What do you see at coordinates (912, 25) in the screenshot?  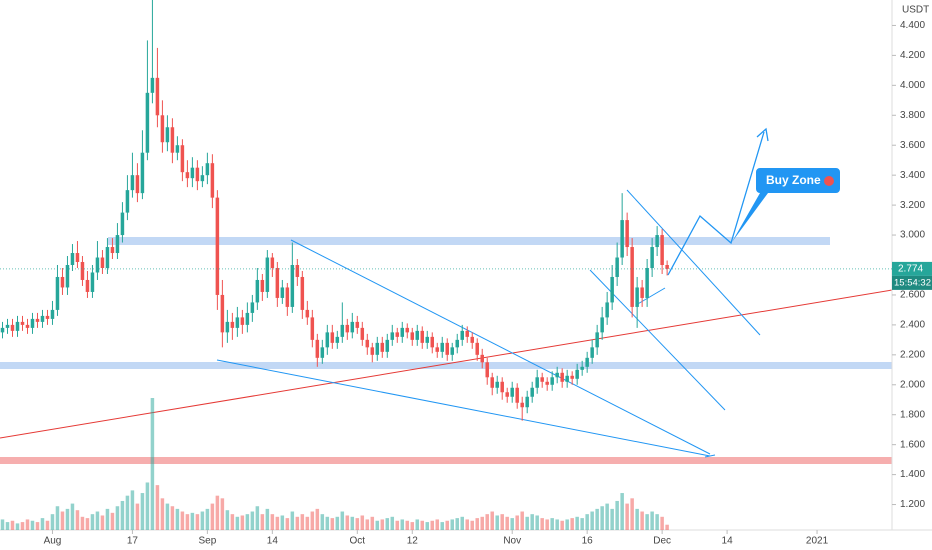 I see `y-tick-label: 4.400` at bounding box center [912, 25].